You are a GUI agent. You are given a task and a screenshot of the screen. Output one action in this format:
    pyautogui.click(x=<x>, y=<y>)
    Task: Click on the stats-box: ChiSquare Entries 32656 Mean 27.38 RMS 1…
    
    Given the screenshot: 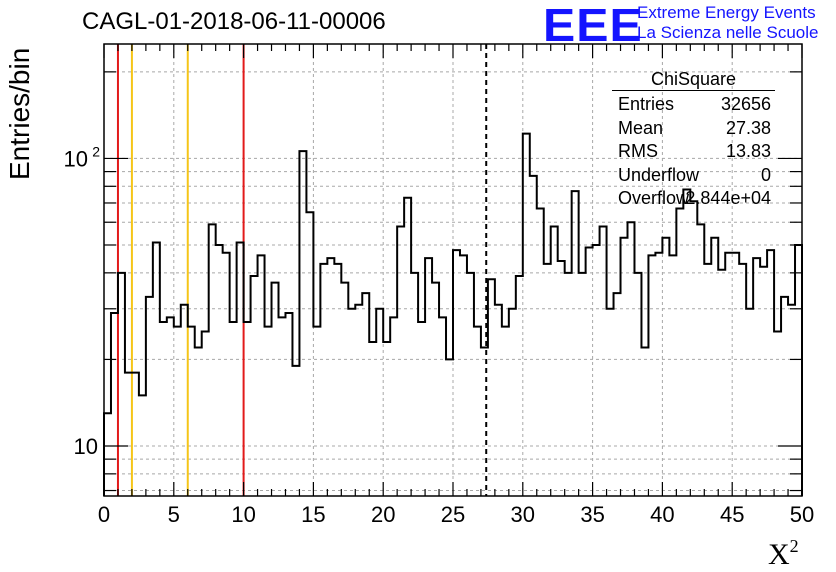 What is the action you would take?
    pyautogui.click(x=693, y=139)
    